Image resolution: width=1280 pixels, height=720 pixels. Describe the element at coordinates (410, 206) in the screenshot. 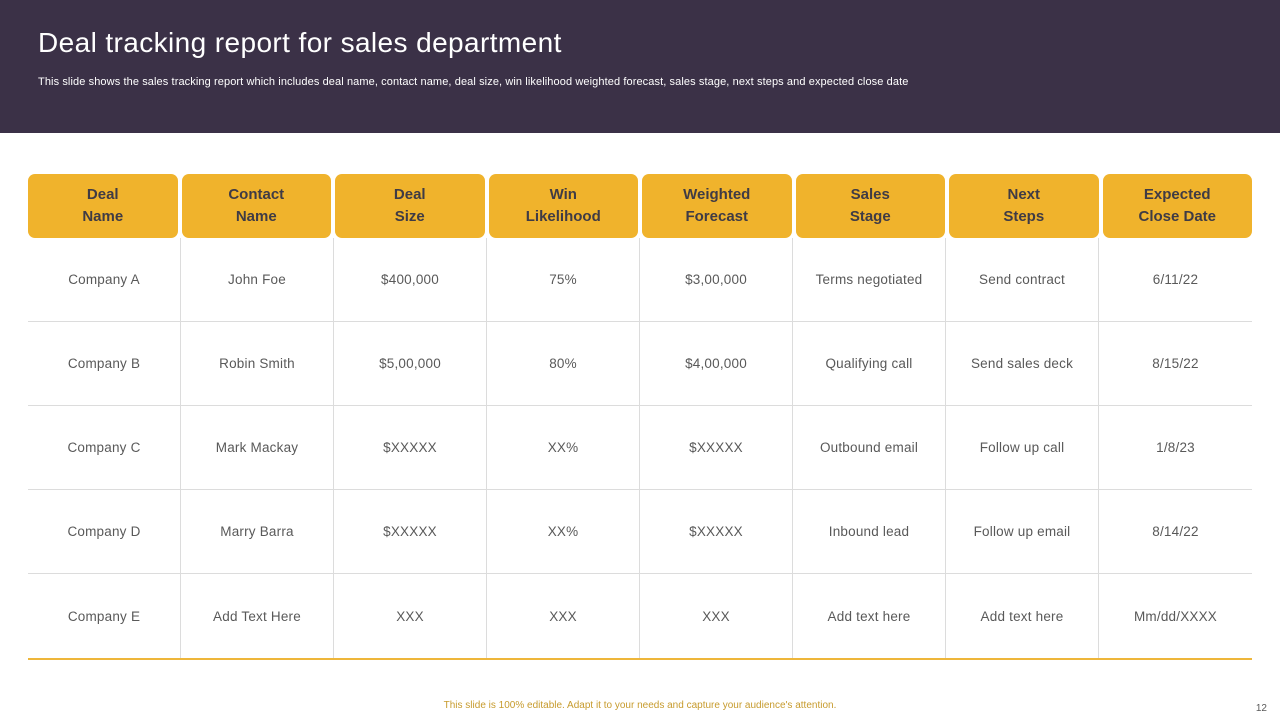

I see `column-header-deal-size: Deal Size` at that location.